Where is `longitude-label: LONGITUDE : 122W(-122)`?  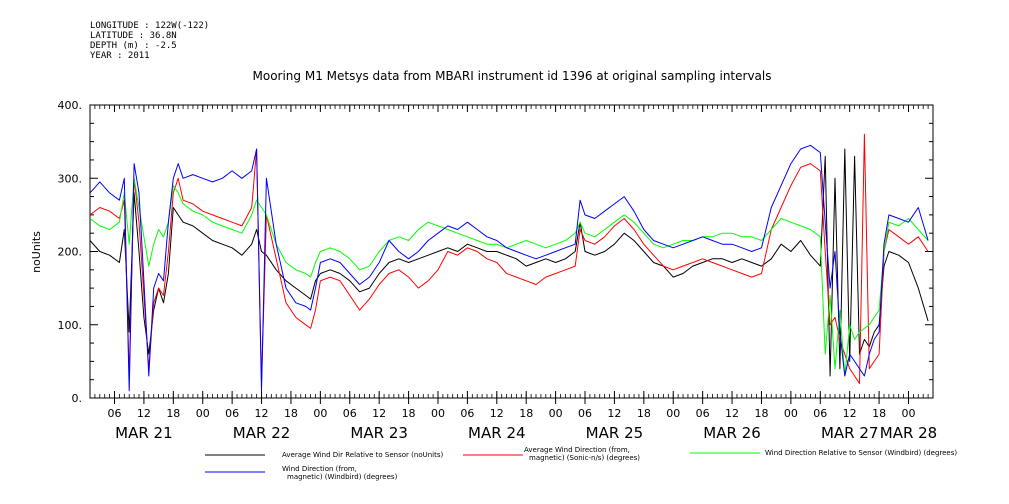
longitude-label: LONGITUDE : 122W(-122) is located at coordinates (150, 26).